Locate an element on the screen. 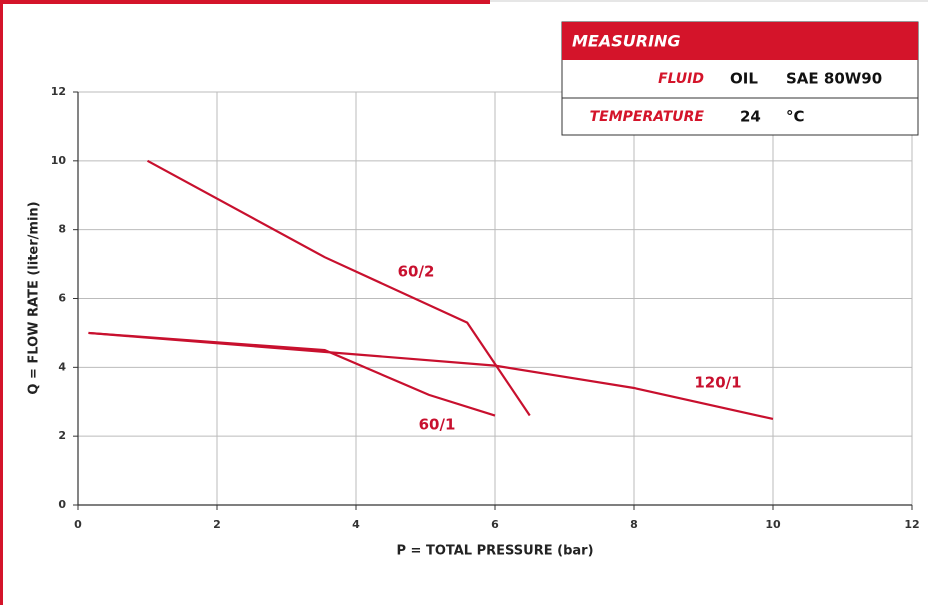 This screenshot has width=928, height=605. x-tick-label: 2 is located at coordinates (217, 524).